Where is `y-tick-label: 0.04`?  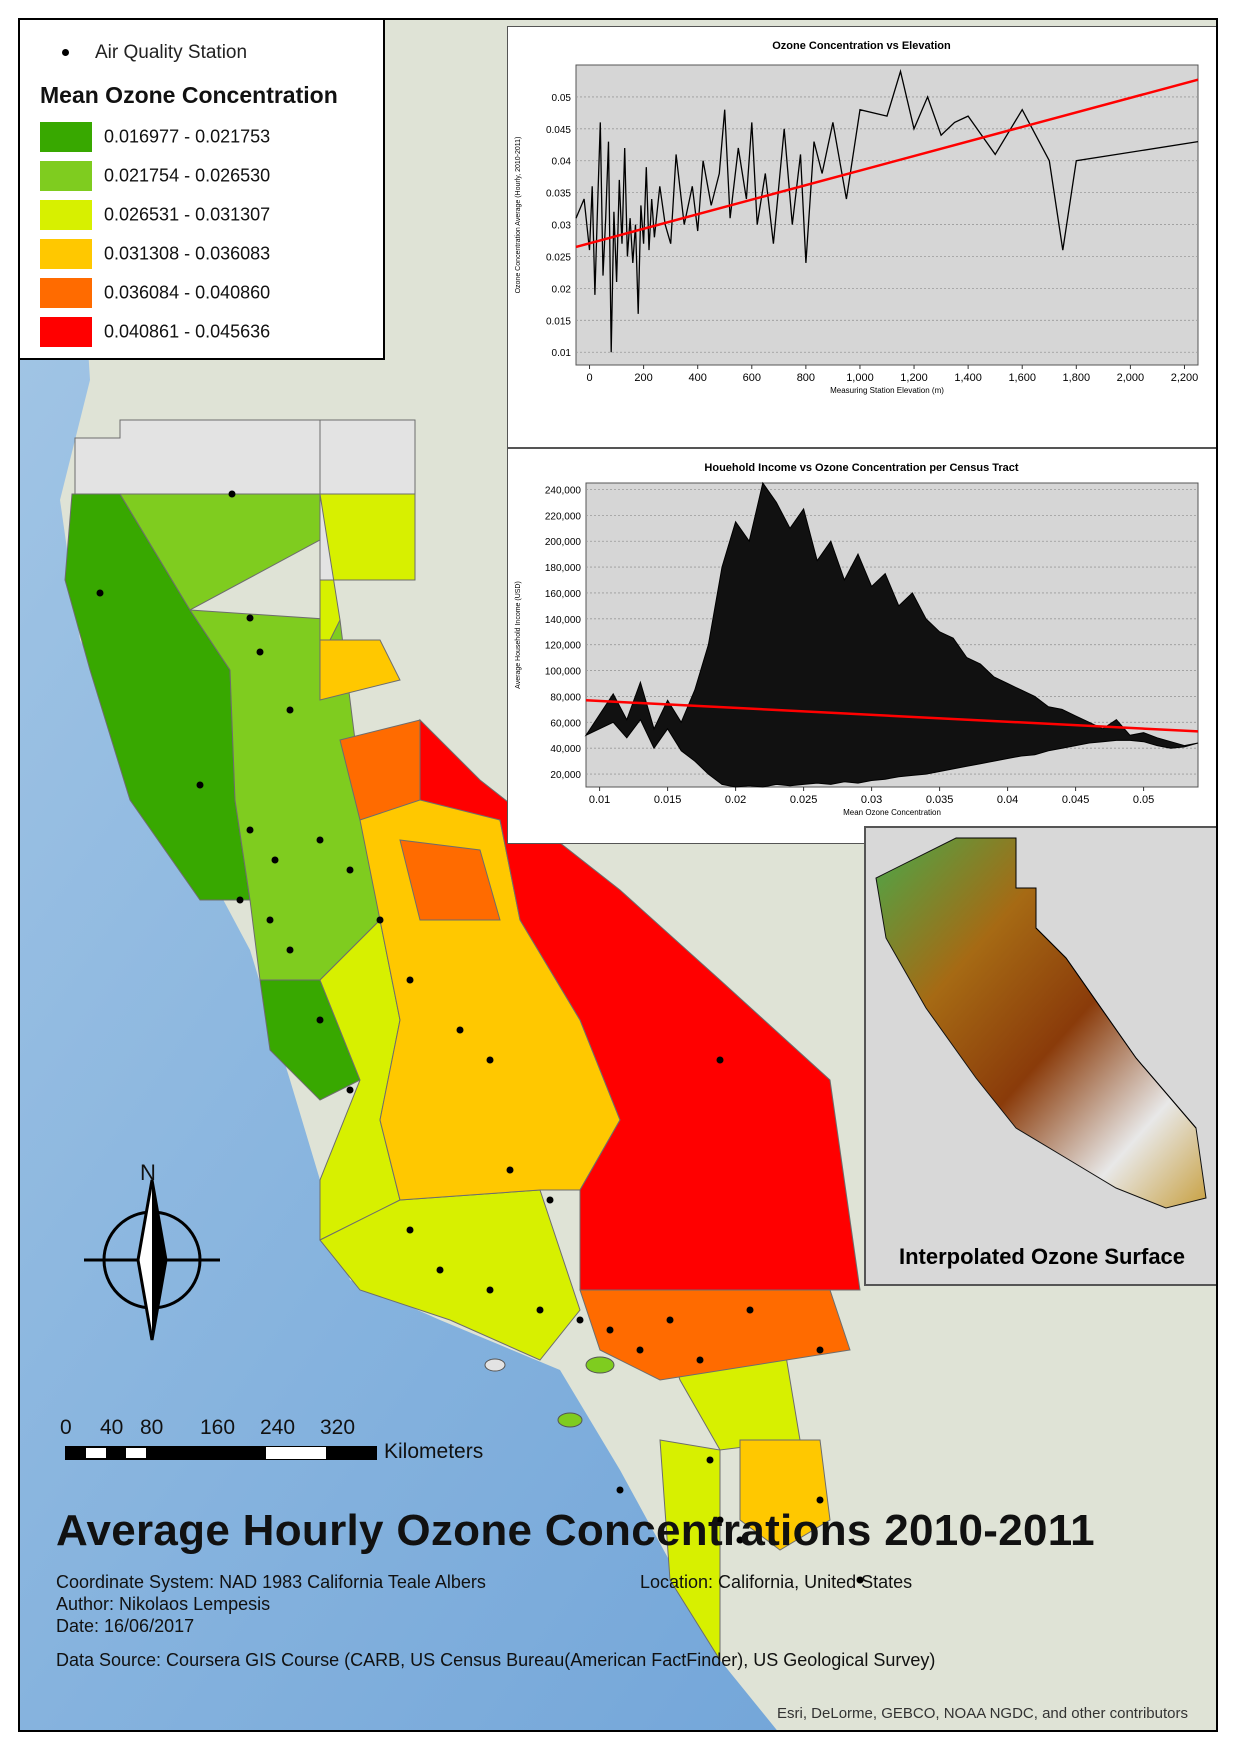
y-tick-label: 0.04 is located at coordinates (562, 162).